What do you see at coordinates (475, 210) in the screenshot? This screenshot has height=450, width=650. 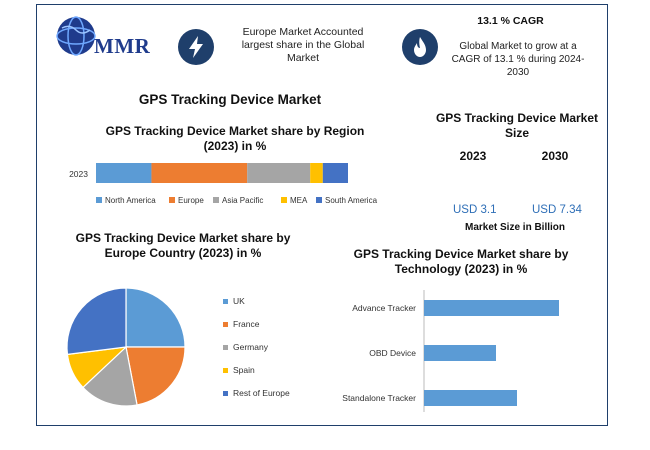 I see `market-size-value-2023: USD 3.1` at bounding box center [475, 210].